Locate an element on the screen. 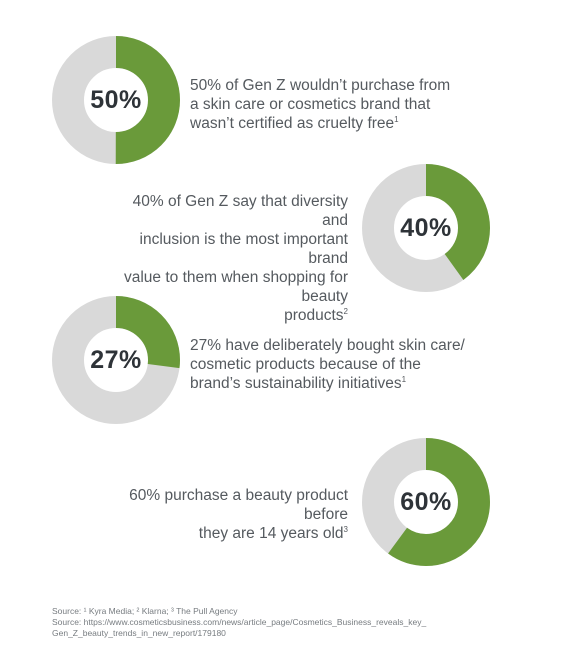 The height and width of the screenshot is (666, 581). stat-1-line-3-text: wasn’t certified as cruelty free is located at coordinates (292, 123).